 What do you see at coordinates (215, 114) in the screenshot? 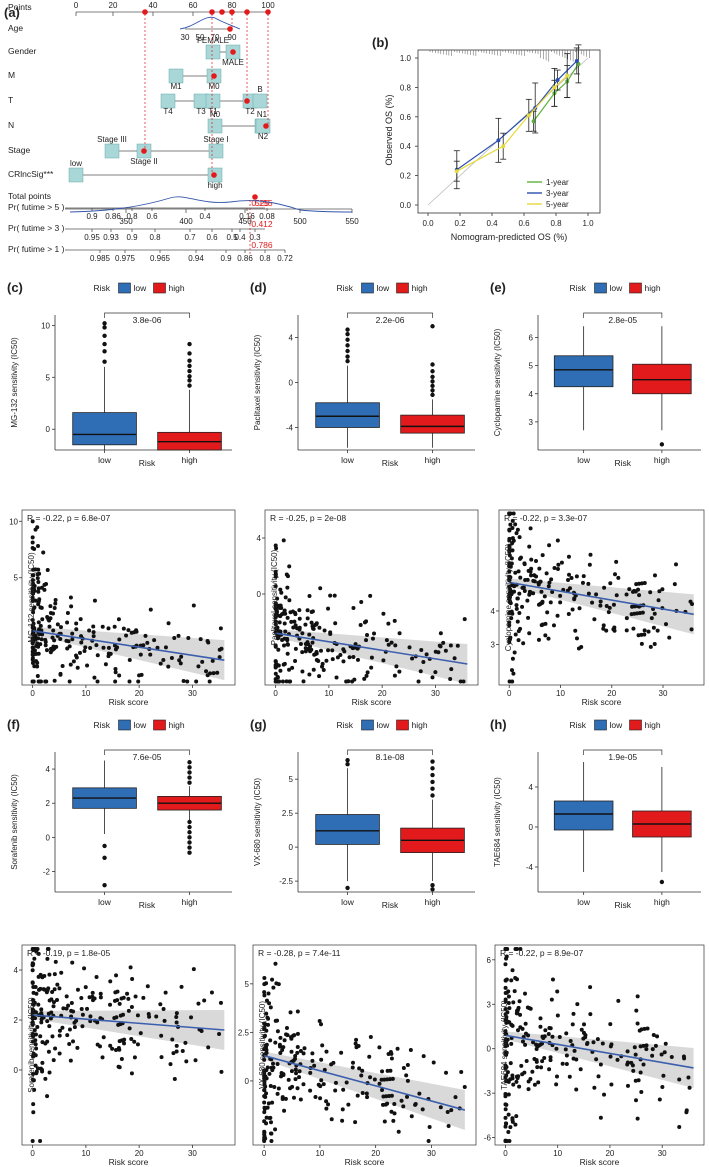
I see `nomogram-tick-label: N0` at bounding box center [215, 114].